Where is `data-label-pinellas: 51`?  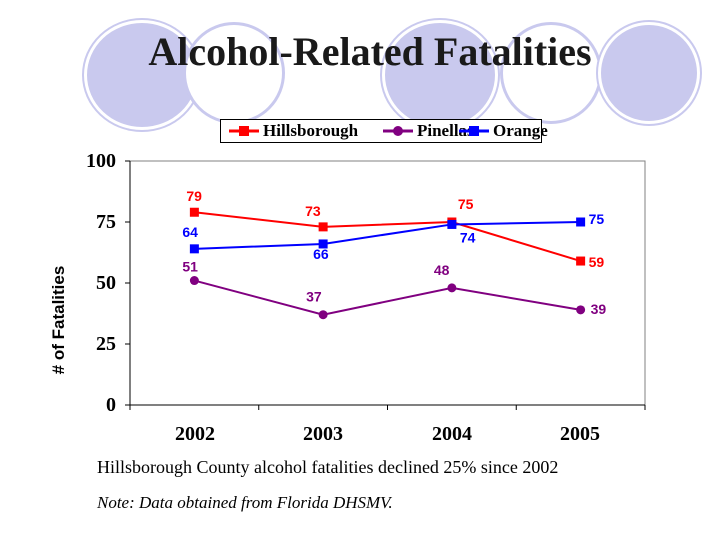
data-label-pinellas: 51 is located at coordinates (190, 267).